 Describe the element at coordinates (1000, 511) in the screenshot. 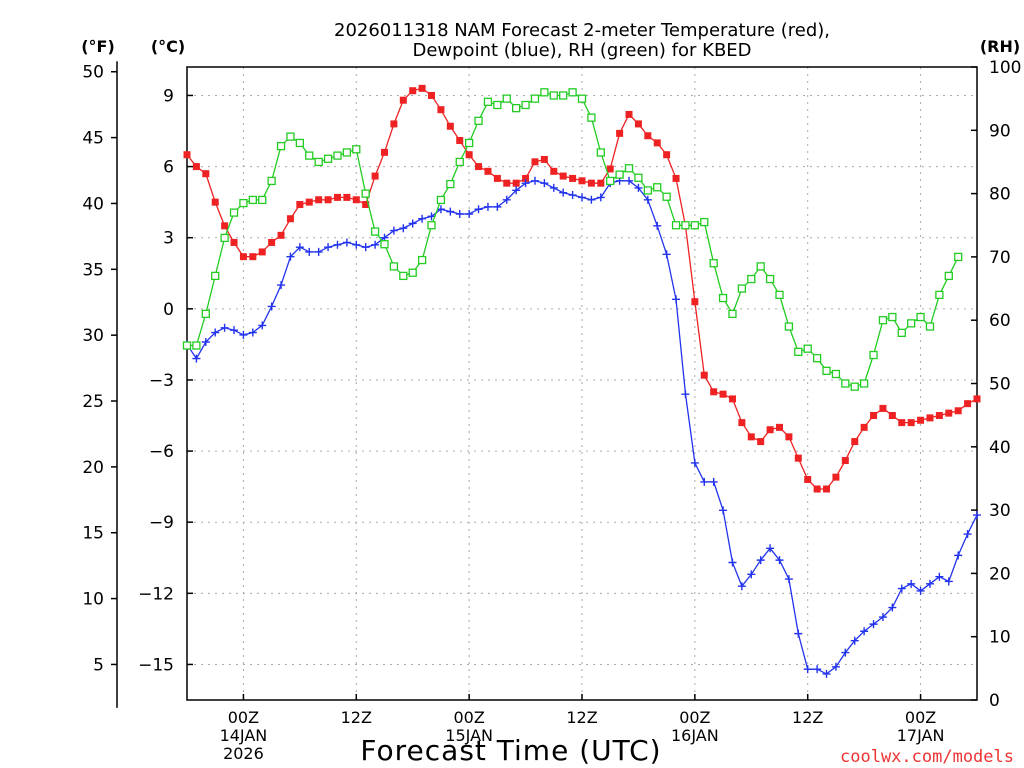

I see `rh-tick-label: 30` at that location.